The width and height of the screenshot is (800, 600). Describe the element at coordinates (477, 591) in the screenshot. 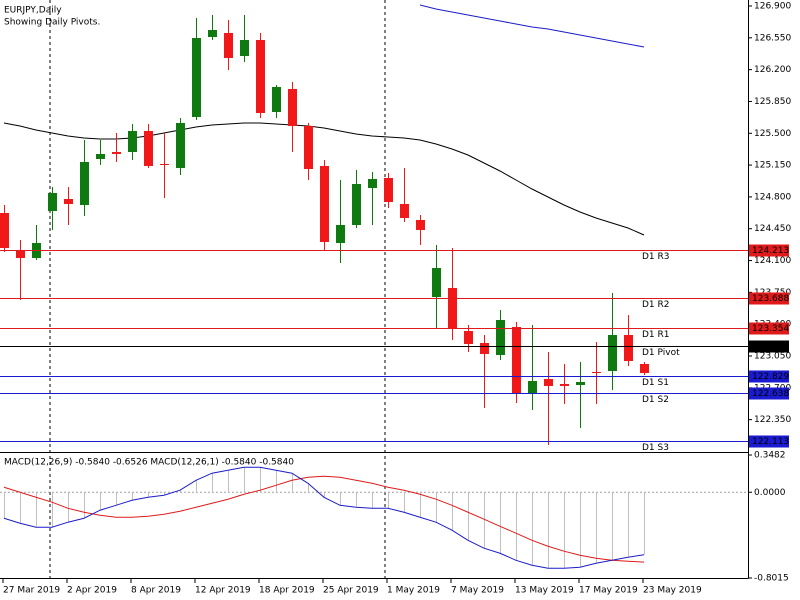

I see `x-tick-label: 7 May 2019` at that location.